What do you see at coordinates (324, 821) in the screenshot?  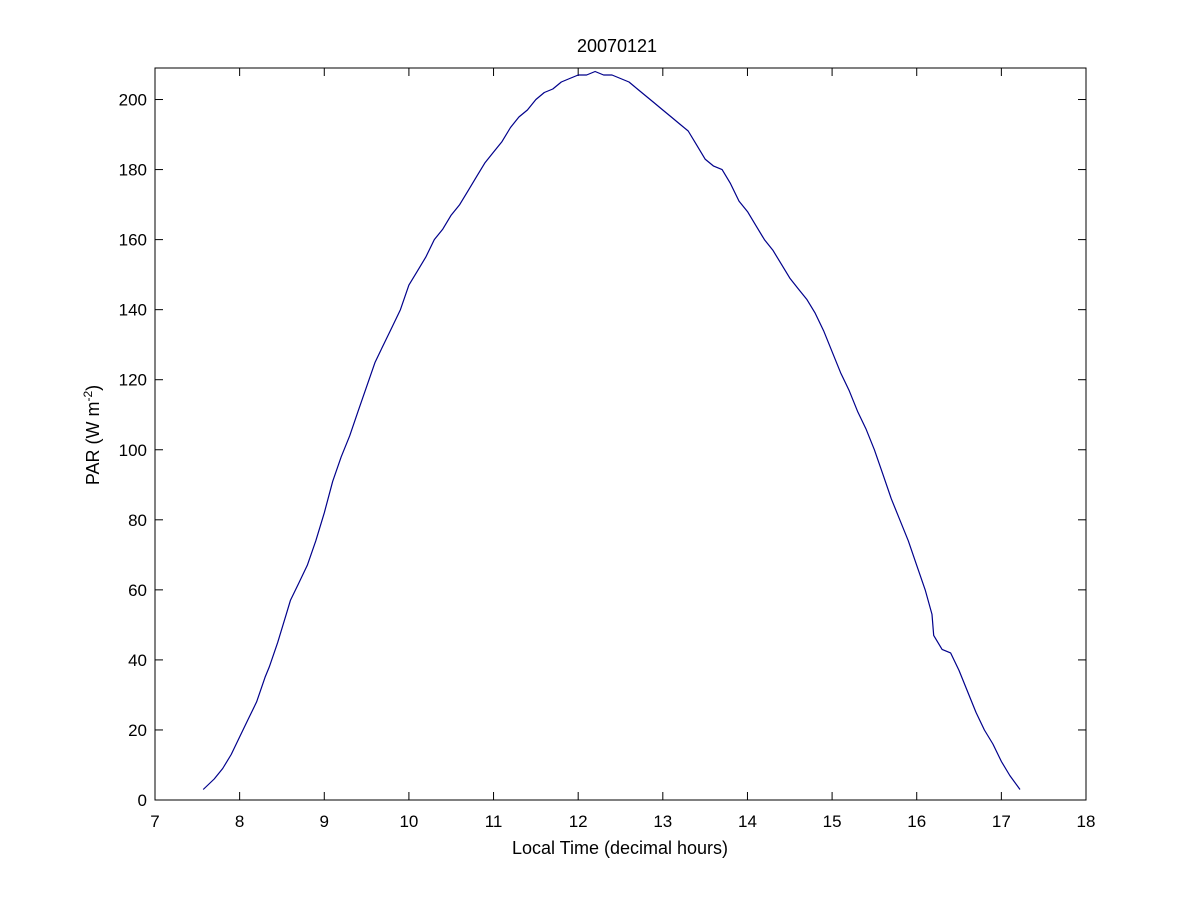 I see `x-tick-label: 9` at bounding box center [324, 821].